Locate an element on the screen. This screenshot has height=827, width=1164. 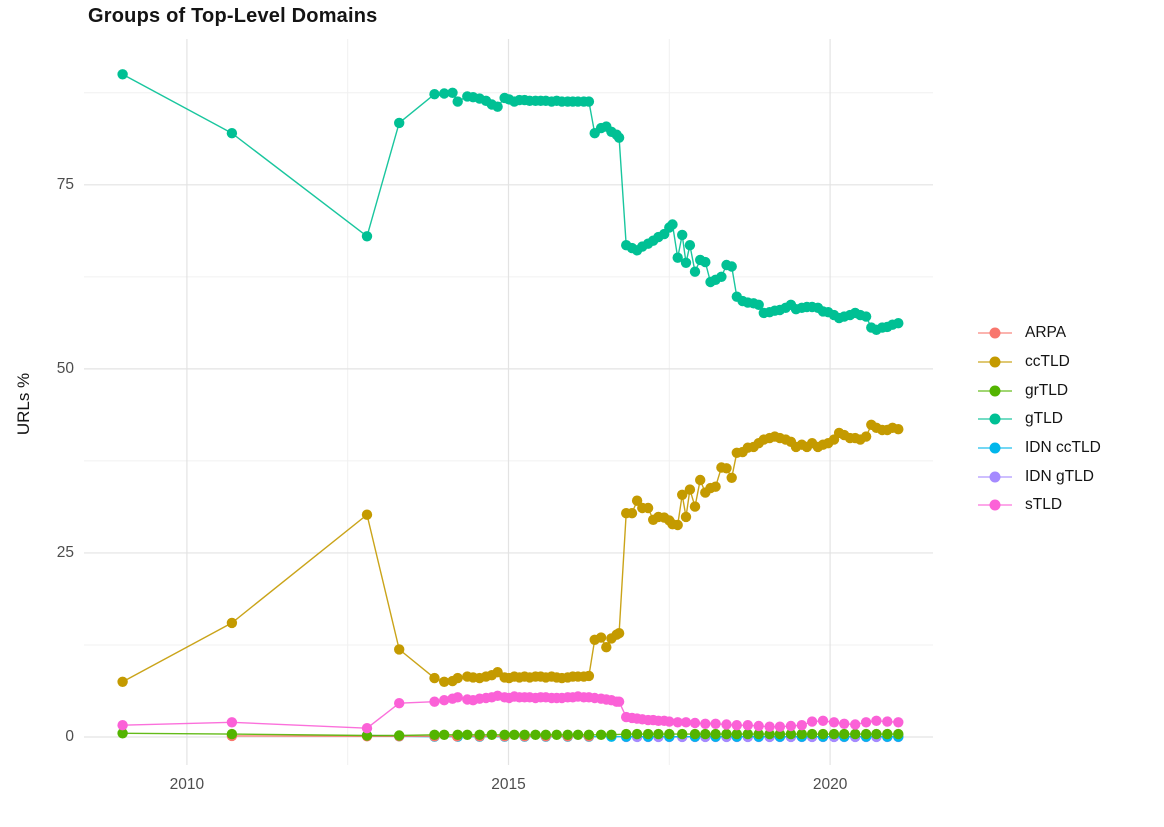
x-tick-label: 2015 is located at coordinates (508, 784).